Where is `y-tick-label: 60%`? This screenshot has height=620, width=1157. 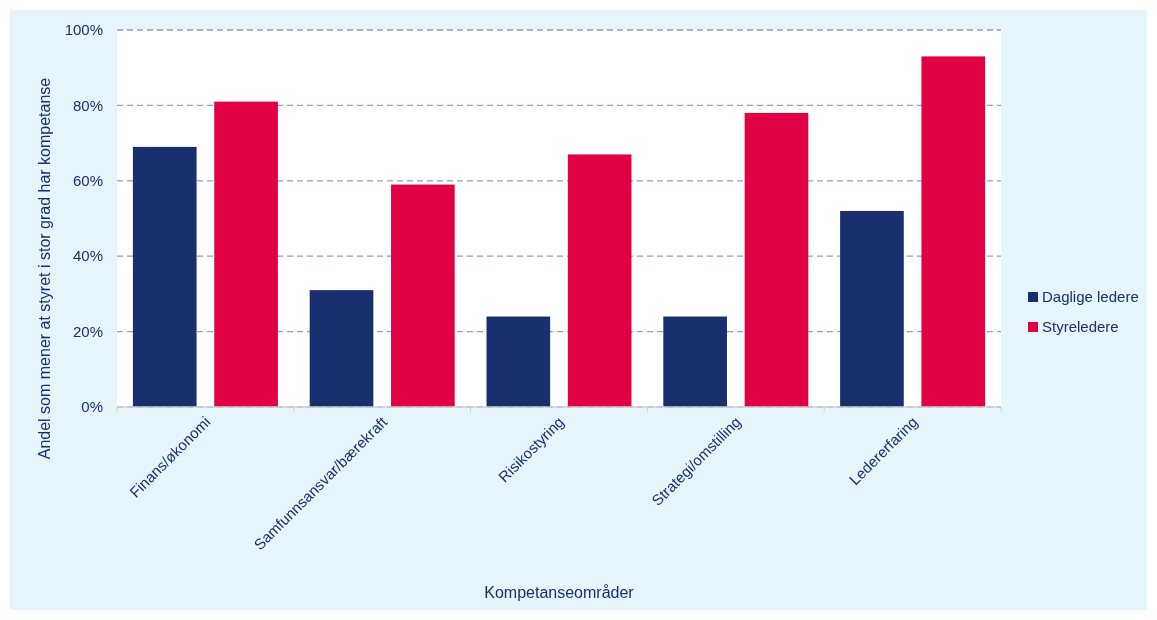 y-tick-label: 60% is located at coordinates (87, 181).